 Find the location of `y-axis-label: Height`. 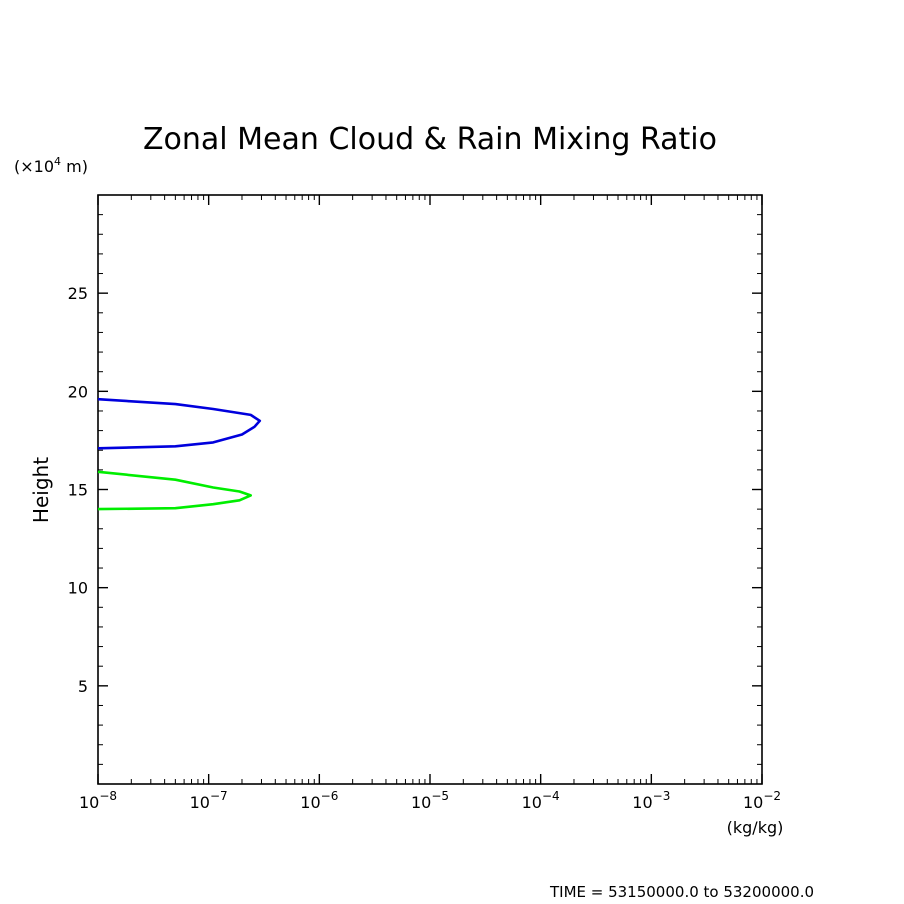

y-axis-label: Height is located at coordinates (41, 490).